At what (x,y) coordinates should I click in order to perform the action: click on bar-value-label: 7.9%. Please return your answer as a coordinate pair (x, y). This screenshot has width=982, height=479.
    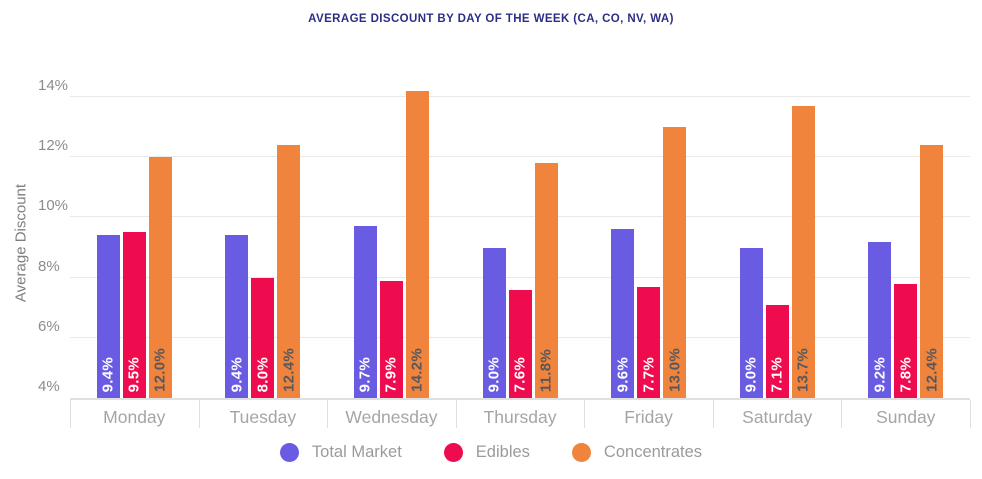
    Looking at the image, I should click on (391, 374).